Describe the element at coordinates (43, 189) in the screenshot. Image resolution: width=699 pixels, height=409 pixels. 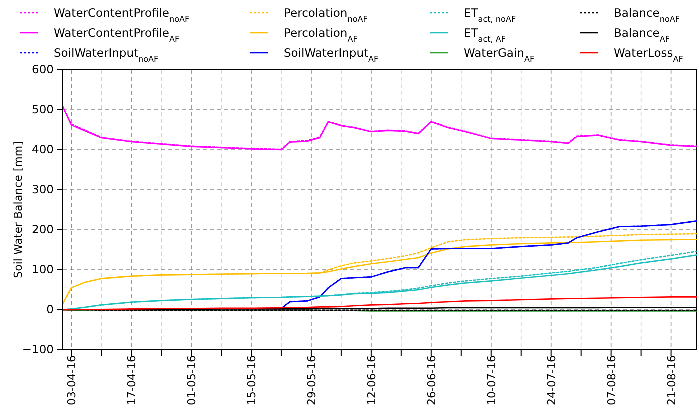
I see `y-tick-label: 300` at that location.